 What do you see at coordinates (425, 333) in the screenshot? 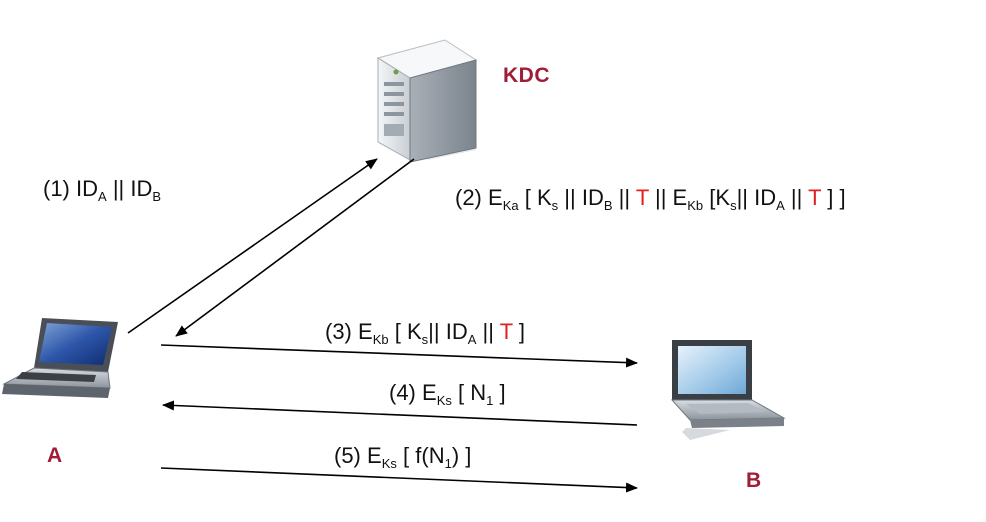
I see `message-3: (3) EKb [ Ks|| IDA || T ]` at bounding box center [425, 333].